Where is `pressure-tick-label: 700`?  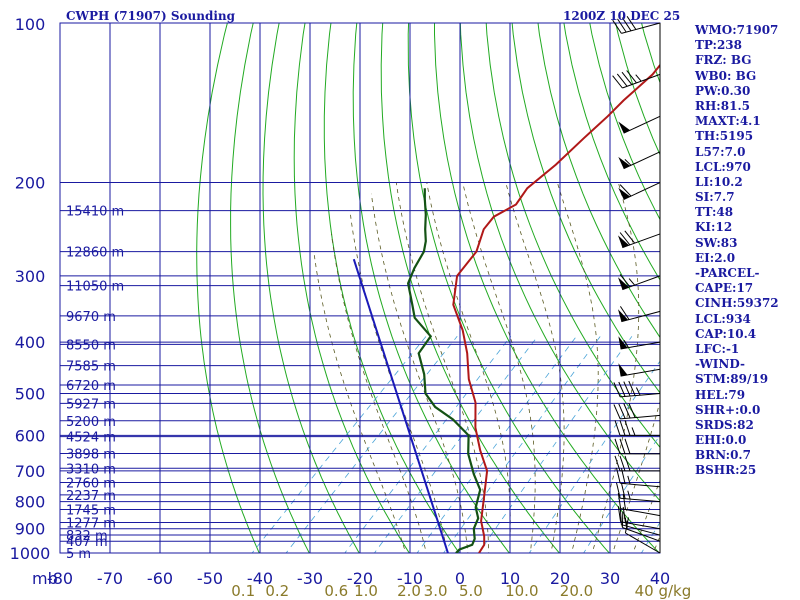 pressure-tick-label: 700 is located at coordinates (30, 471).